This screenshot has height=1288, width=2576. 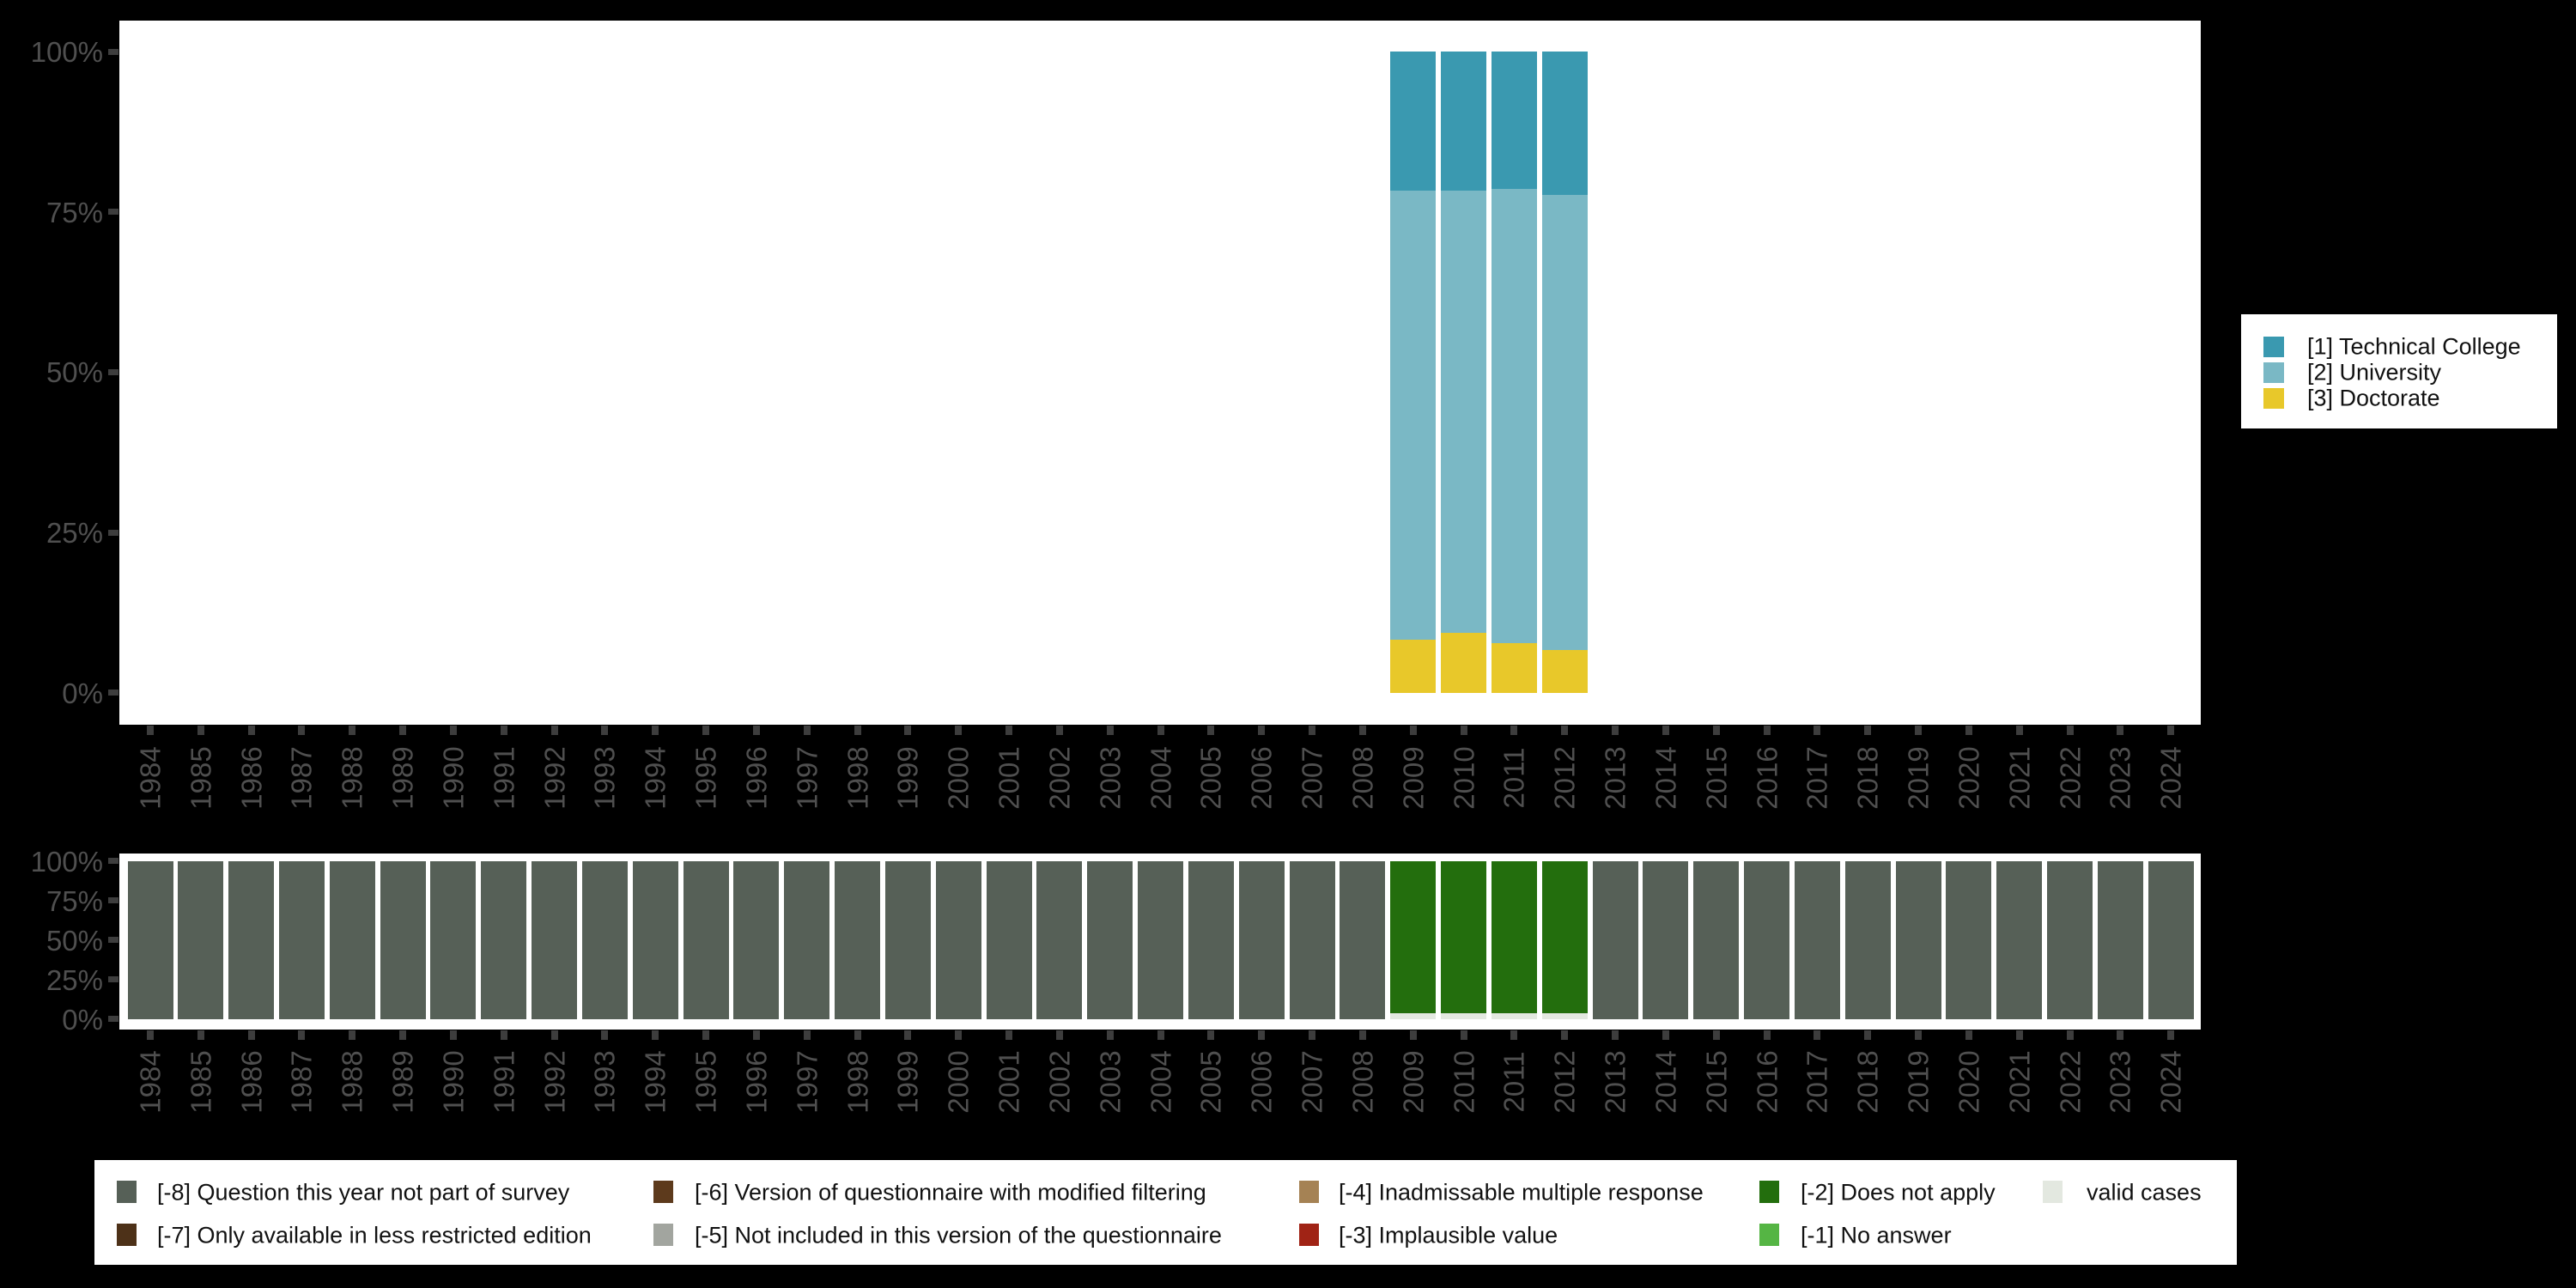 What do you see at coordinates (555, 940) in the screenshot?
I see `bar-segment-1992` at bounding box center [555, 940].